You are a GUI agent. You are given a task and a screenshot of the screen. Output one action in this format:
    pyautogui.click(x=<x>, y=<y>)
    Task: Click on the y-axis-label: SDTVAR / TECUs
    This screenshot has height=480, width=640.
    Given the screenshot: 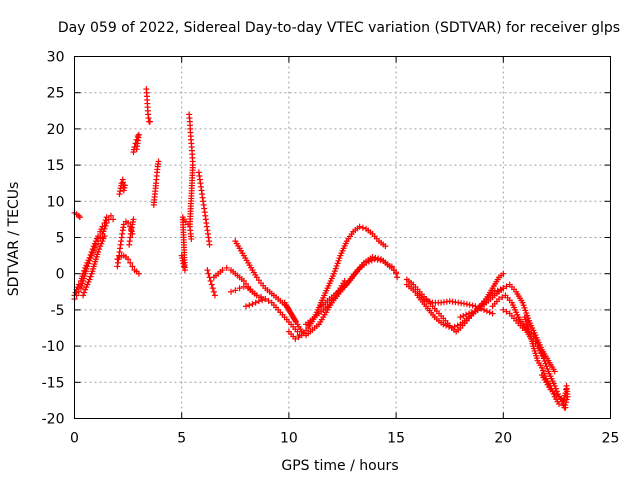 What is the action you would take?
    pyautogui.click(x=14, y=239)
    